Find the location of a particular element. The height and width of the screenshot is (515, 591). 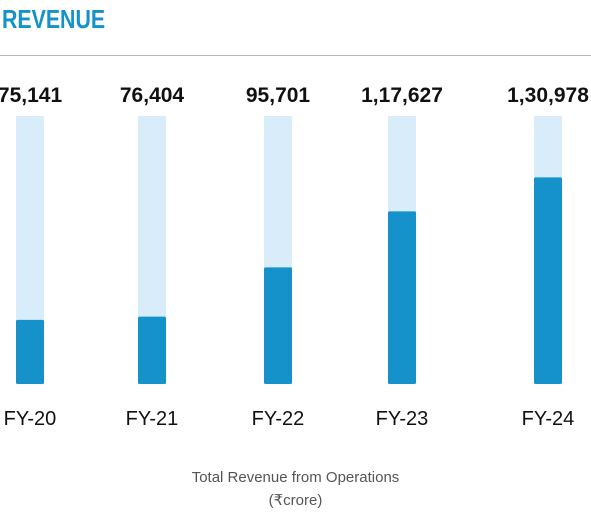

category-label-fy-20: FY-20 is located at coordinates (30, 419).